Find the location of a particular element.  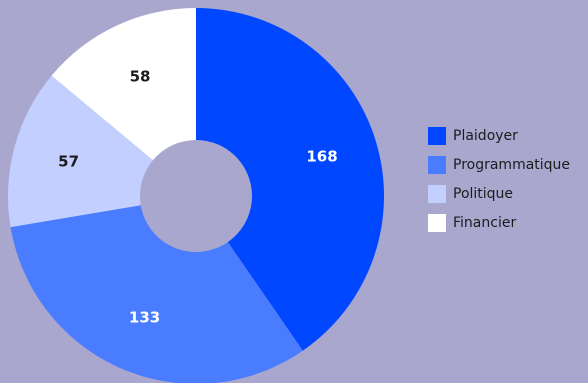

slice-value-label: 168 is located at coordinates (321, 157).